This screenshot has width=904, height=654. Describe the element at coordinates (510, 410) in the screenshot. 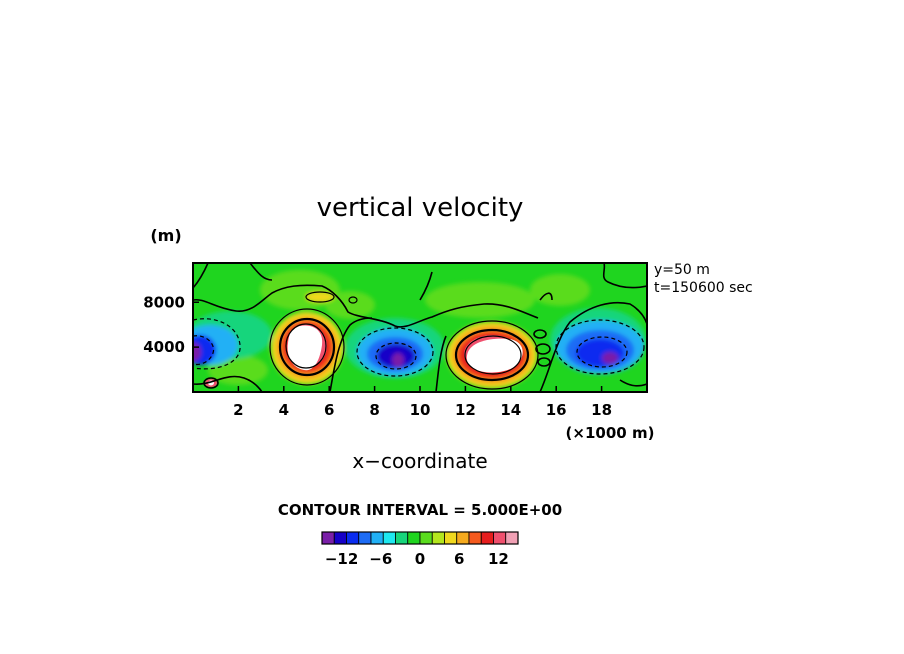

I see `x-tick-label: 14` at that location.